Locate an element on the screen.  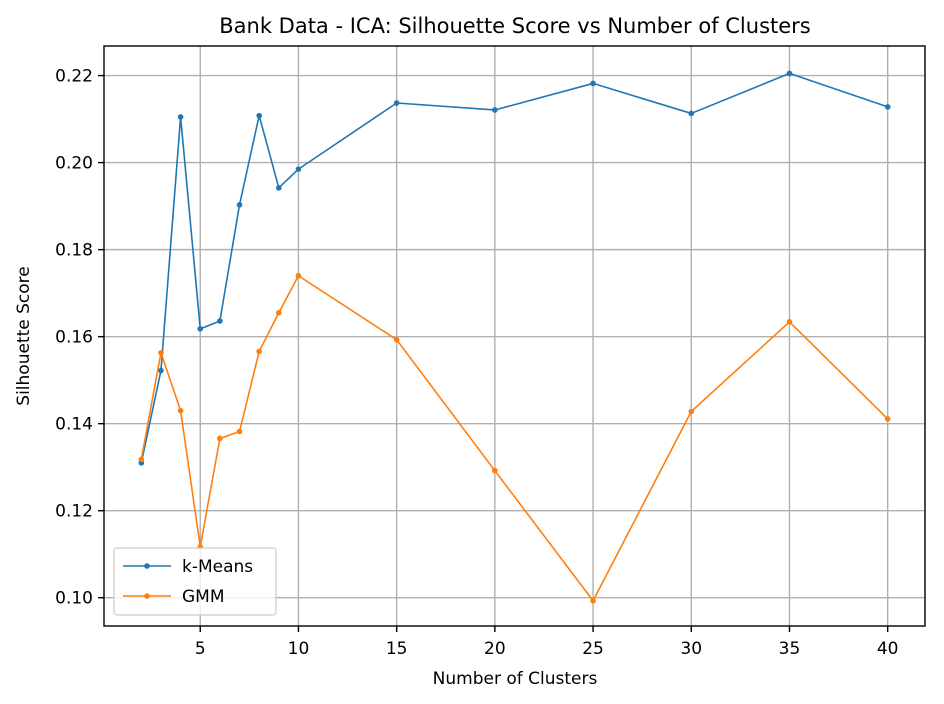
legend-kmeans-marker is located at coordinates (147, 566).